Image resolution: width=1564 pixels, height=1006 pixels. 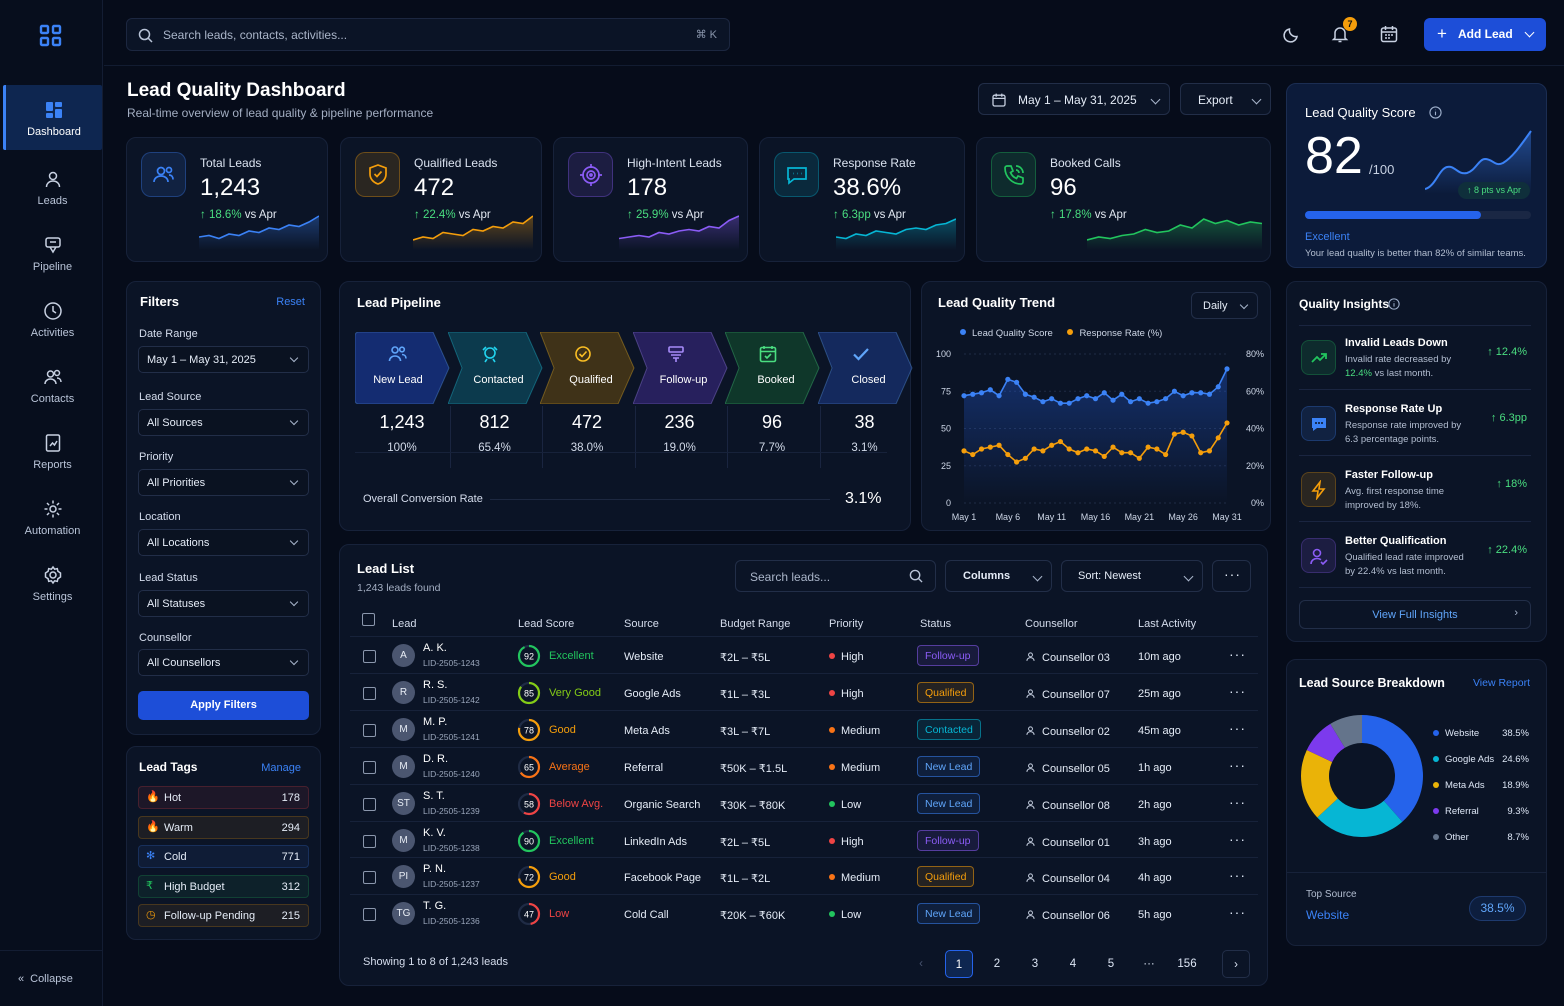 I want to click on nav-dashboard: Dashboard, so click(x=52, y=117).